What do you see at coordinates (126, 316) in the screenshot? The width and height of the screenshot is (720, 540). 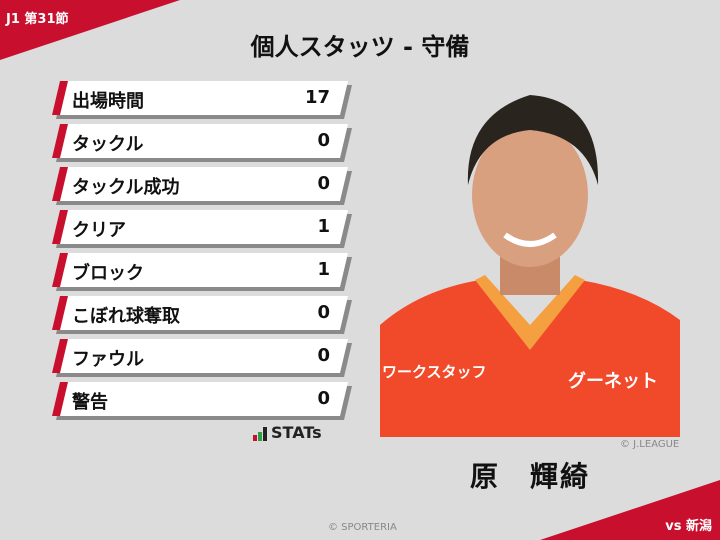 I see `stat-label: こぼれ球奪取` at bounding box center [126, 316].